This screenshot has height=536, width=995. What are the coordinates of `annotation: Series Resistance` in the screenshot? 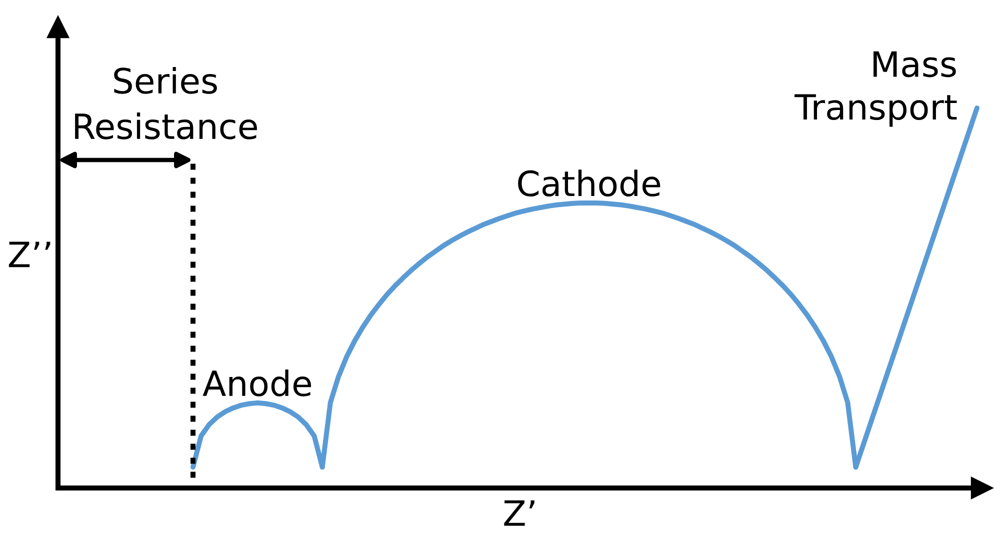 It's located at (166, 103).